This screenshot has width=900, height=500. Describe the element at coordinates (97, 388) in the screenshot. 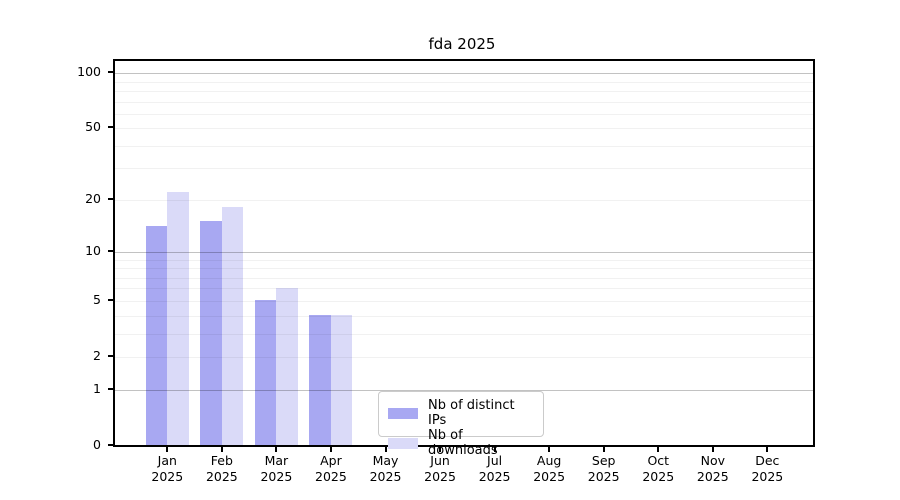

I see `y-tick-label-1: 1` at that location.